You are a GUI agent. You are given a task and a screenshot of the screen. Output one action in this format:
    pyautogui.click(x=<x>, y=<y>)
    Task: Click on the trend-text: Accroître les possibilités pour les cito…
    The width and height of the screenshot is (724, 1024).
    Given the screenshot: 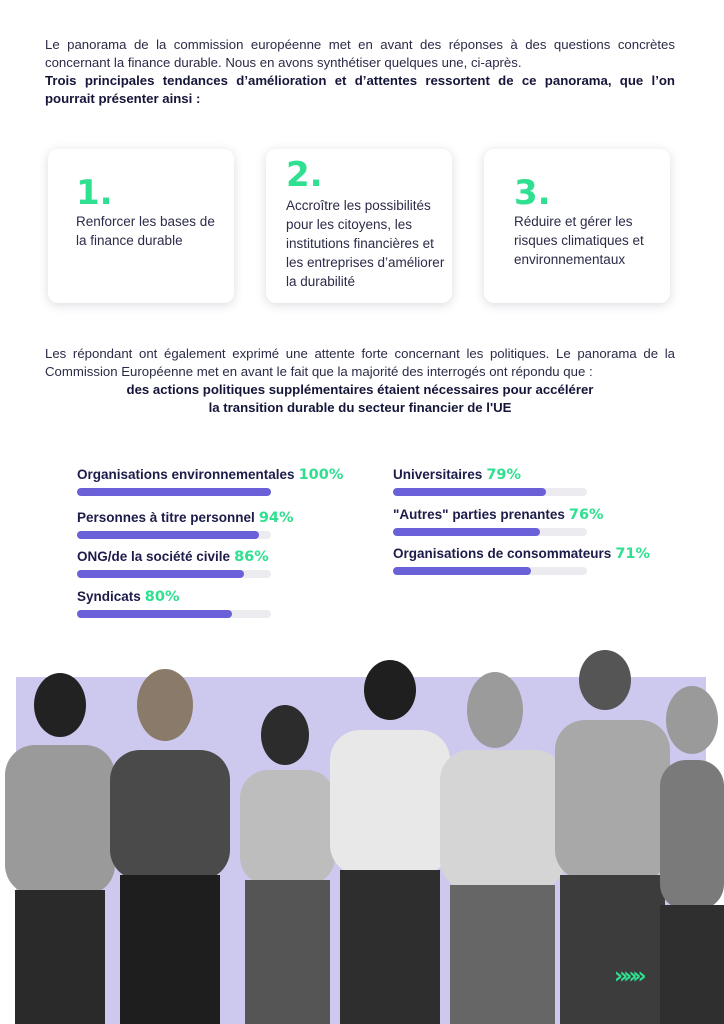 What is the action you would take?
    pyautogui.click(x=365, y=243)
    